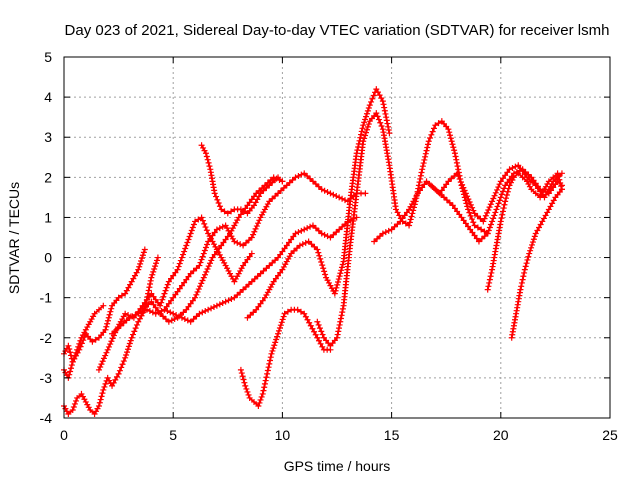 This screenshot has width=640, height=480. What do you see at coordinates (46, 418) in the screenshot?
I see `y-tick-label: -4` at bounding box center [46, 418].